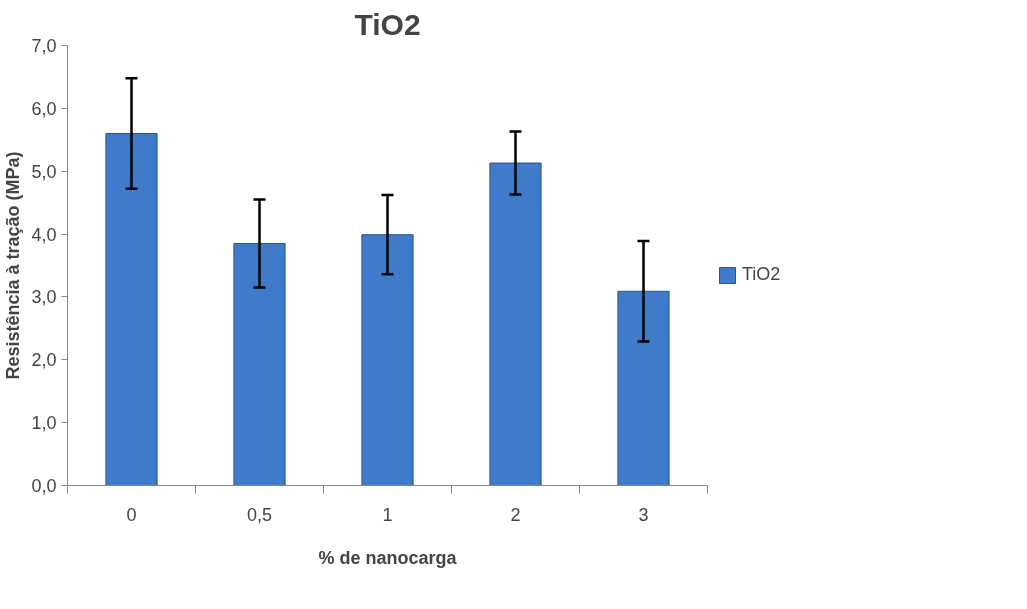 This screenshot has width=1027, height=609. Describe the element at coordinates (259, 514) in the screenshot. I see `x-tick-label: 0,5` at that location.